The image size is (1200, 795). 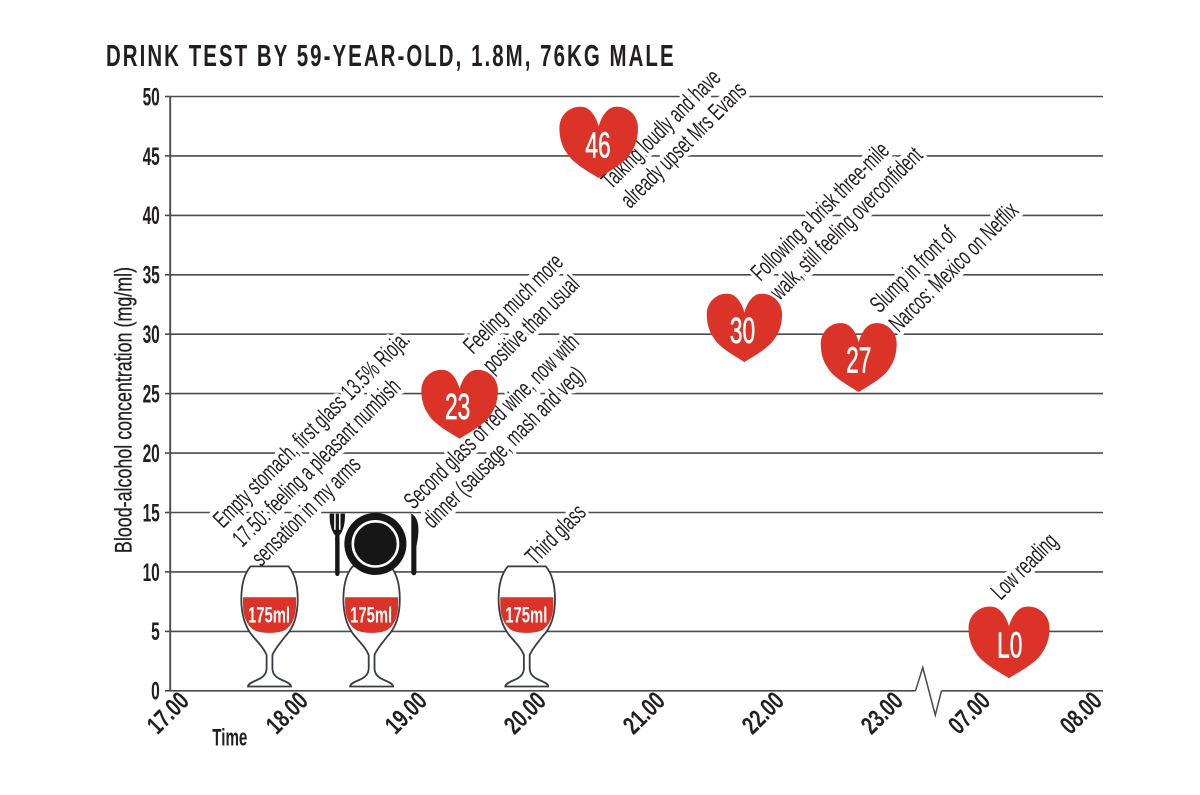 What do you see at coordinates (1009, 645) in the screenshot?
I see `svg-text: L0` at bounding box center [1009, 645].